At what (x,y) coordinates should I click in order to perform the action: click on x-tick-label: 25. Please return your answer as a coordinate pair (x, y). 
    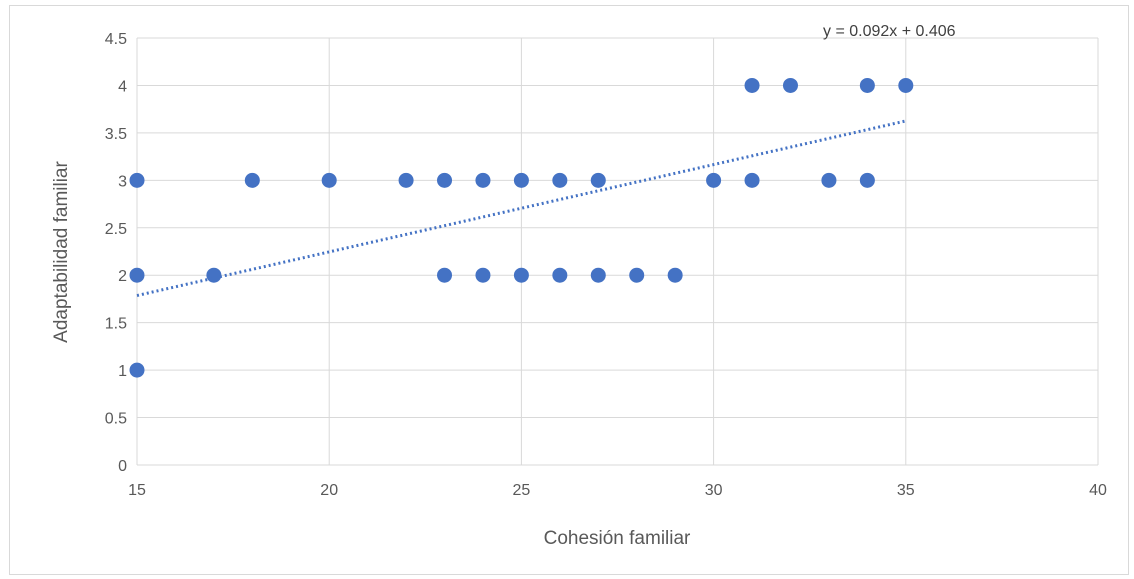
    Looking at the image, I should click on (522, 490).